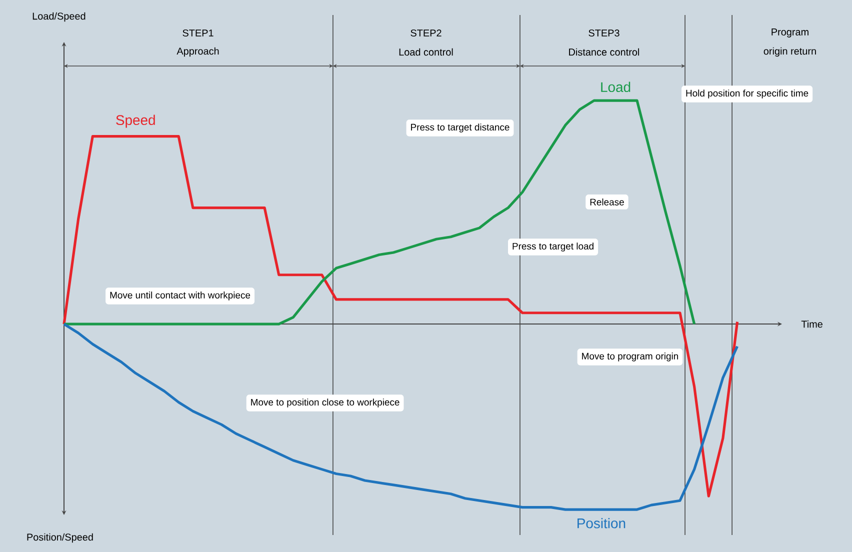 This screenshot has height=552, width=852. What do you see at coordinates (747, 94) in the screenshot?
I see `text: Hold position for specific time` at bounding box center [747, 94].